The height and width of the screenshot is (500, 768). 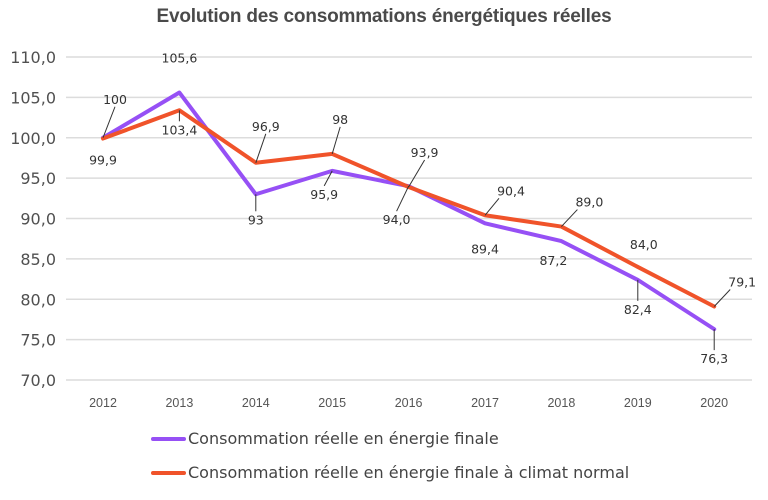 I want to click on data-label: 84,0, so click(x=644, y=244).